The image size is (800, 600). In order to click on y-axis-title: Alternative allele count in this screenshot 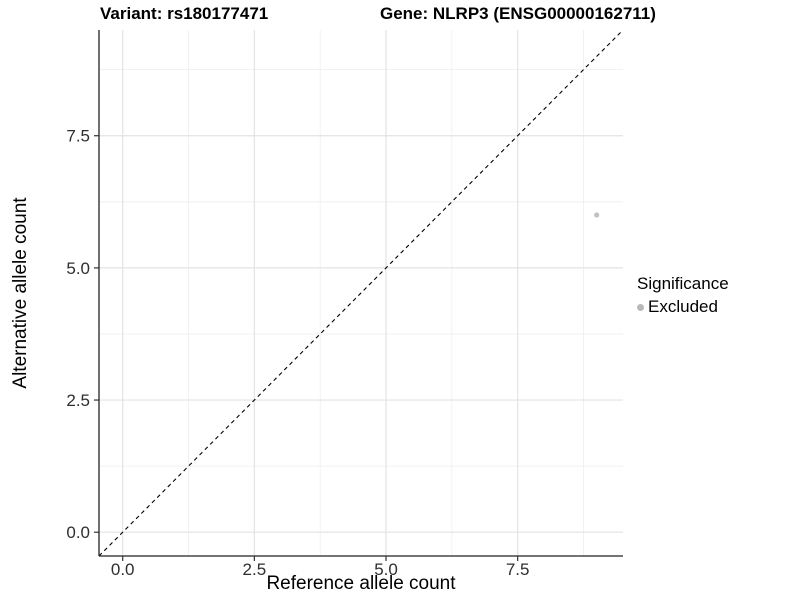, I will do `click(20, 293)`.